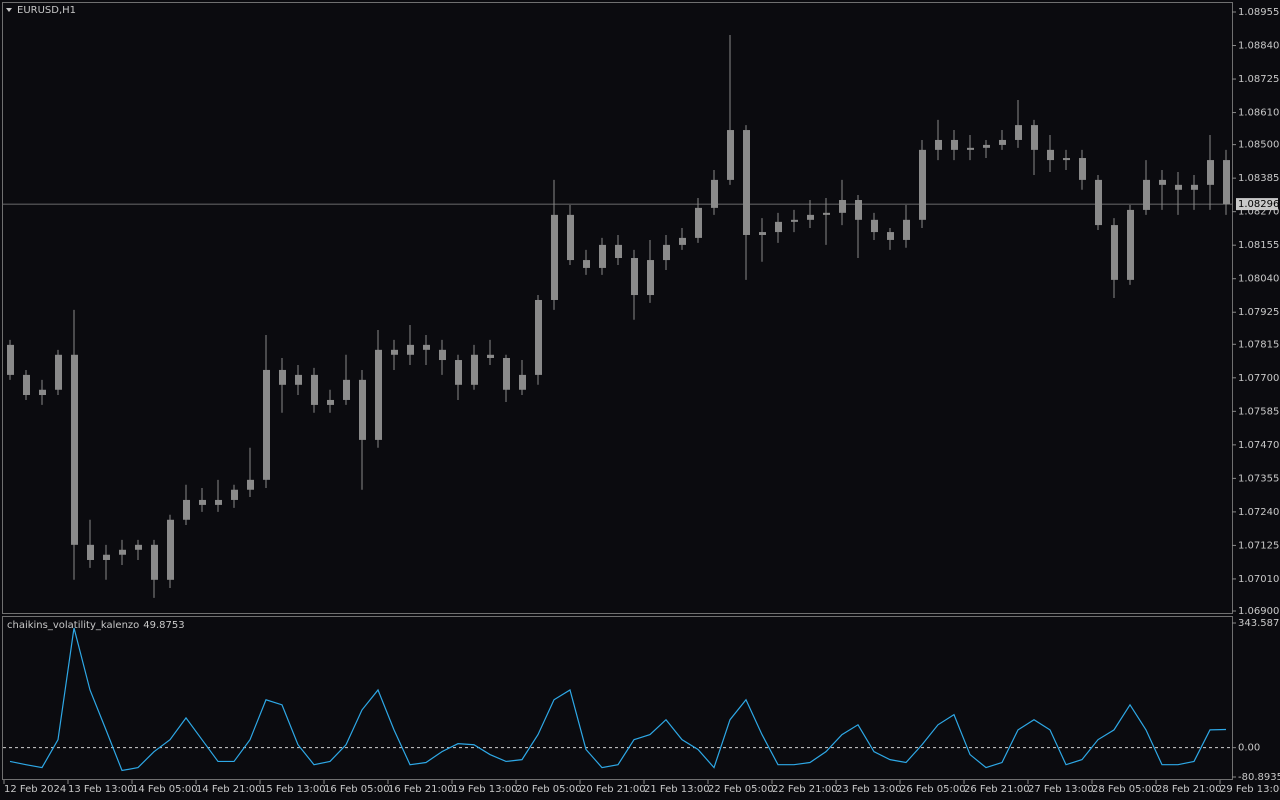 This screenshot has width=1280, height=800. Describe the element at coordinates (1258, 245) in the screenshot. I see `y-tick-label: 1.08155` at that location.